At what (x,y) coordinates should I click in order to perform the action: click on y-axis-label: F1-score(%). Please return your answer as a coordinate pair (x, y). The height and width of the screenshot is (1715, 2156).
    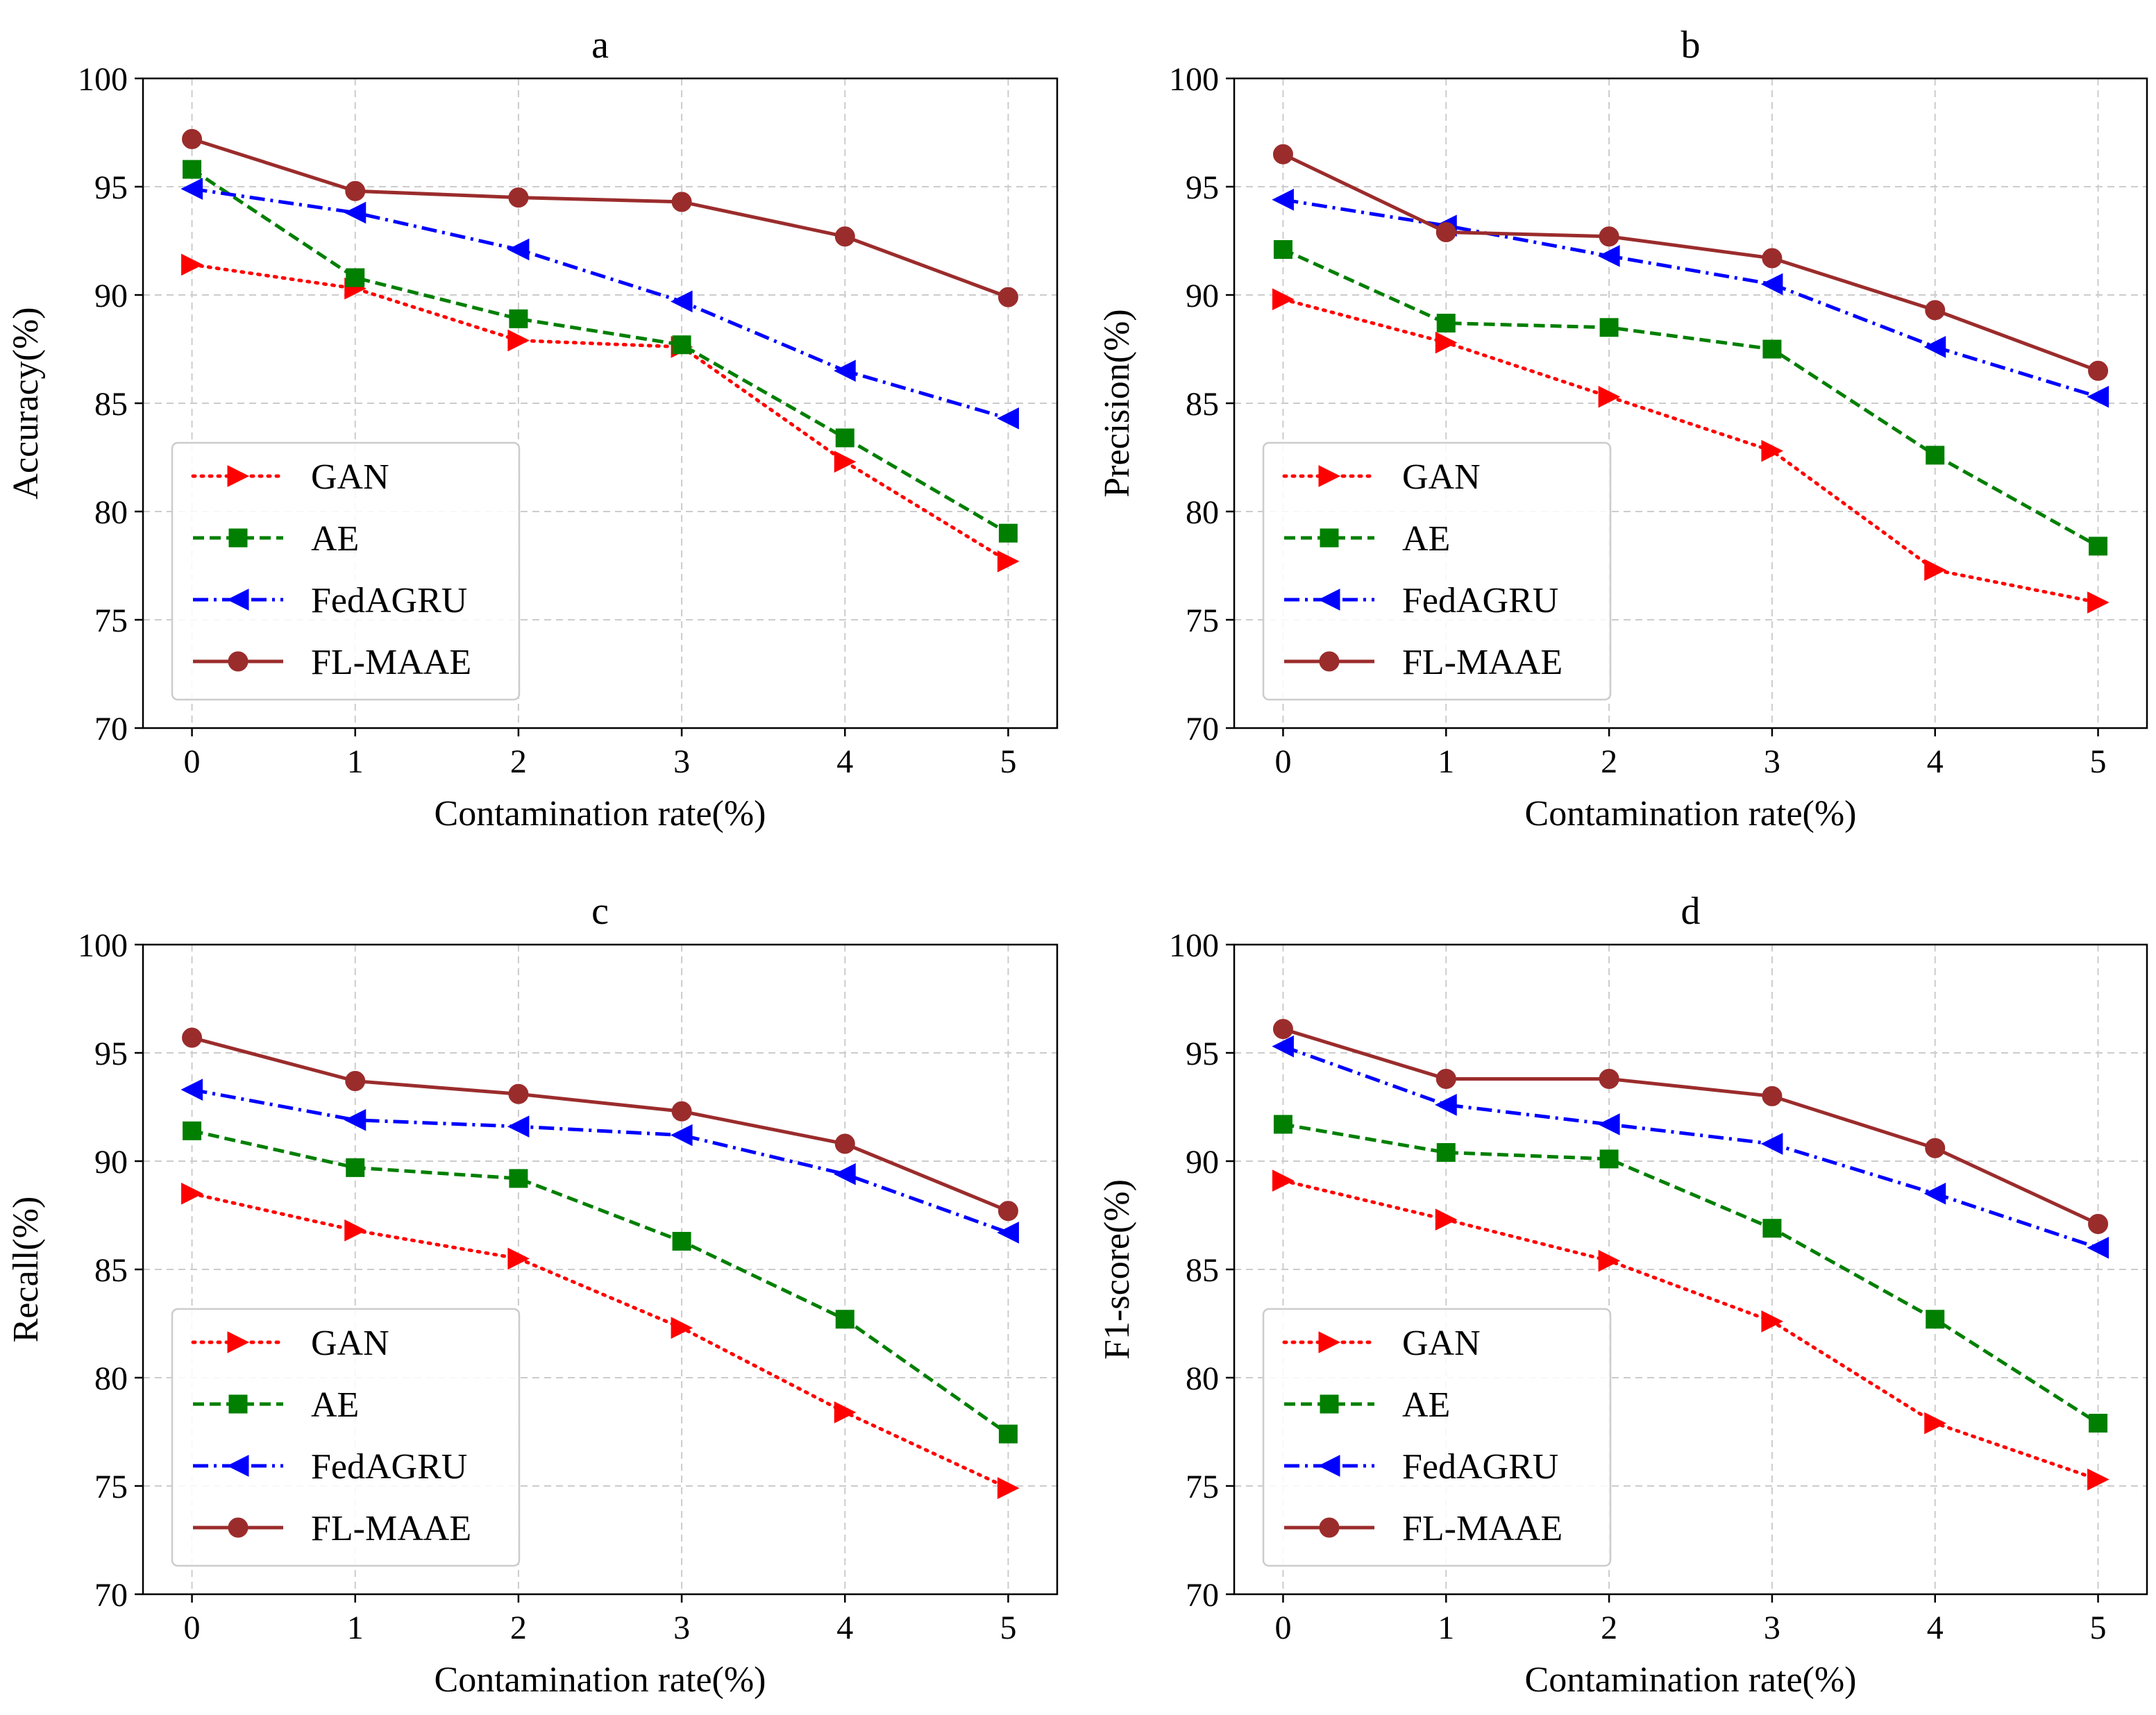
    Looking at the image, I should click on (1117, 1269).